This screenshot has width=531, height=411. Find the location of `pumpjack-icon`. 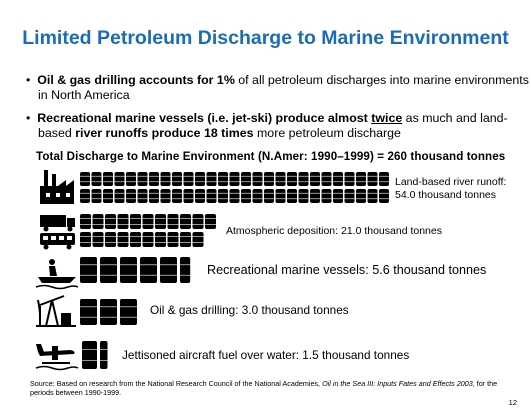

pumpjack-icon is located at coordinates (56, 311).